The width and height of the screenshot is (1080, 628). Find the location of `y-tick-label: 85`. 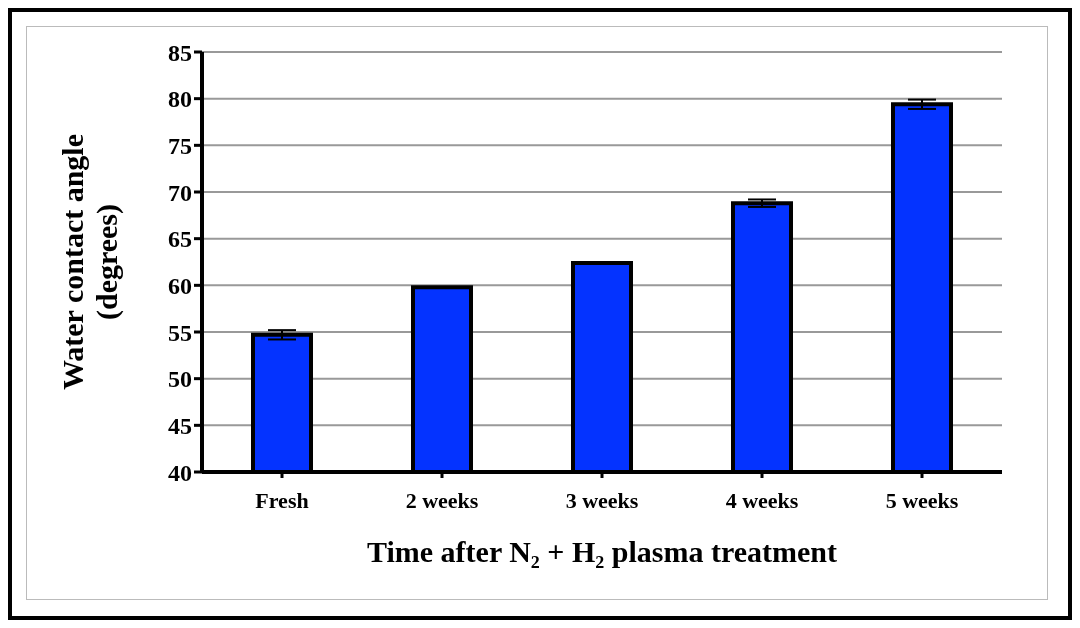

y-tick-label: 85 is located at coordinates (180, 52).